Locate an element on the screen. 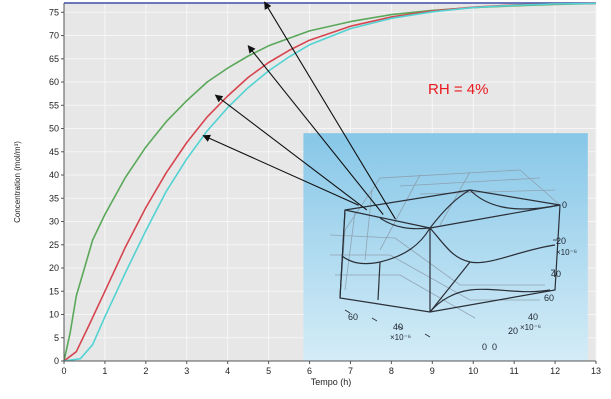 The width and height of the screenshot is (611, 399). x-tick-label: 6 is located at coordinates (309, 371).